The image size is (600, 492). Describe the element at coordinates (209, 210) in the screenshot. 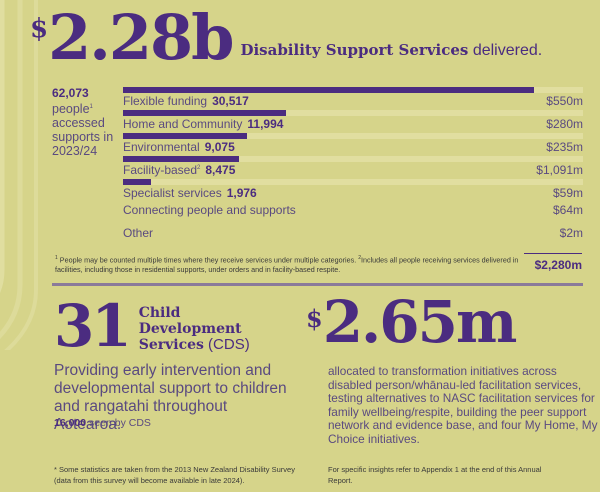

I see `row-label: Connecting people and supports` at that location.